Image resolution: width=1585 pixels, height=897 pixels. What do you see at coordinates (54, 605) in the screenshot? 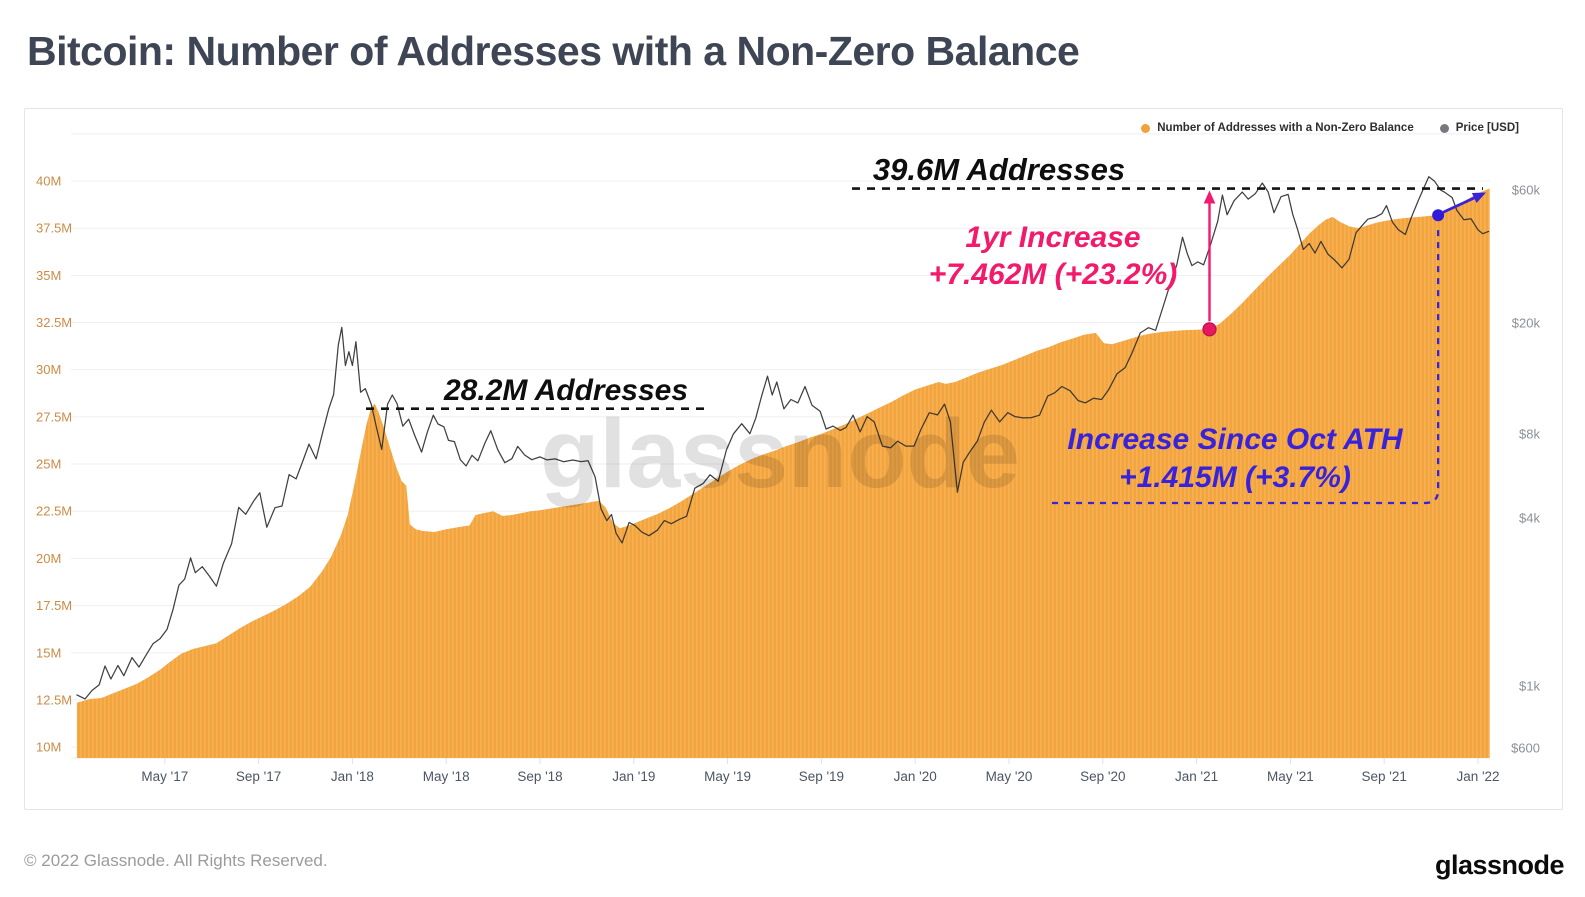
I see `svg-text: 17.5M` at bounding box center [54, 605].